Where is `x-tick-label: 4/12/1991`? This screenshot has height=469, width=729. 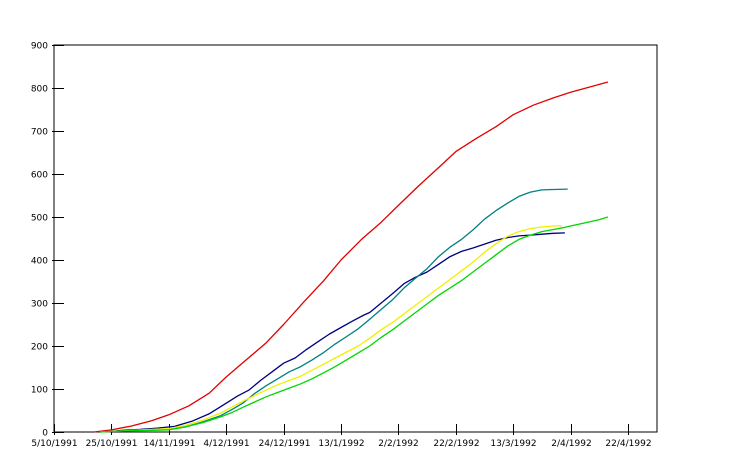 x-tick-label: 4/12/1991 is located at coordinates (226, 444).